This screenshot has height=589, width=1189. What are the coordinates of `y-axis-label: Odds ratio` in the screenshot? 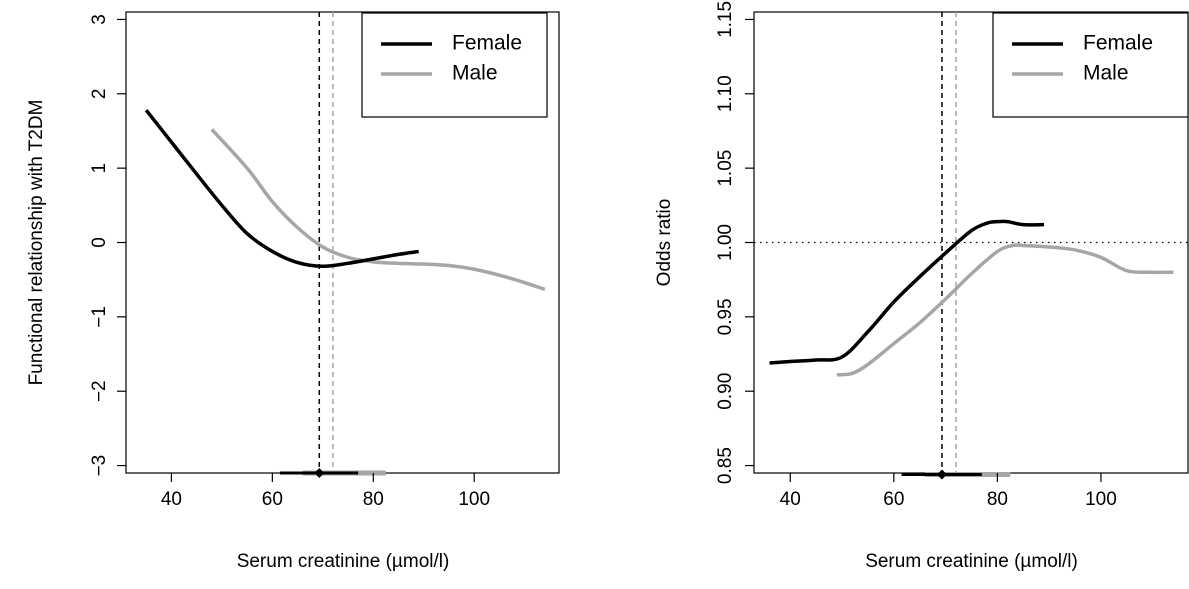 It's located at (664, 243).